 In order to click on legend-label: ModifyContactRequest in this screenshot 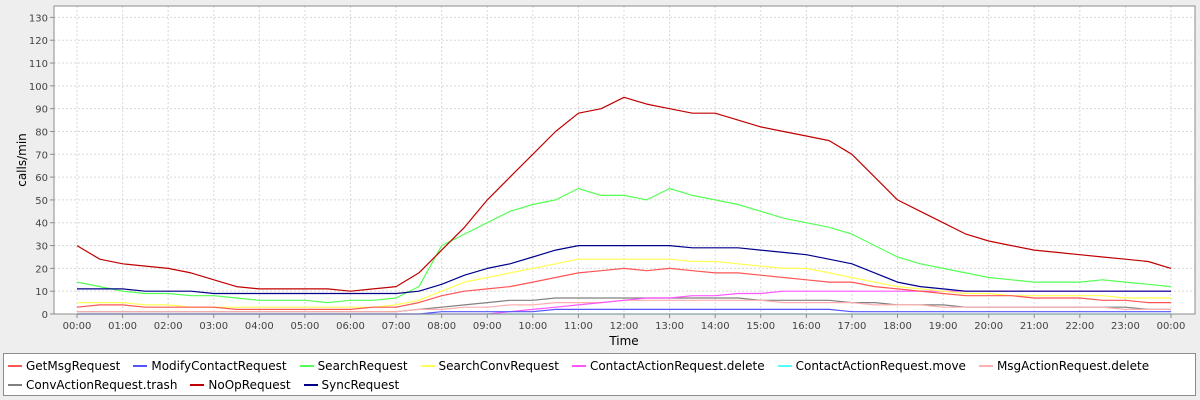, I will do `click(219, 366)`.